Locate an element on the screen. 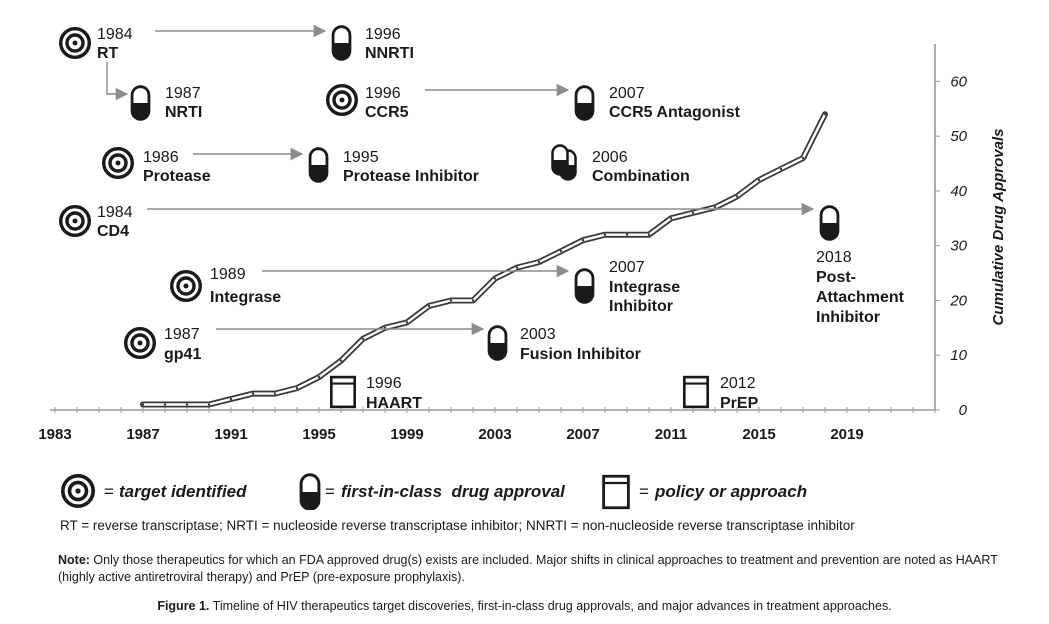 The image size is (1049, 624). y-axis-label: Cumulative Drug Approvals is located at coordinates (998, 227).